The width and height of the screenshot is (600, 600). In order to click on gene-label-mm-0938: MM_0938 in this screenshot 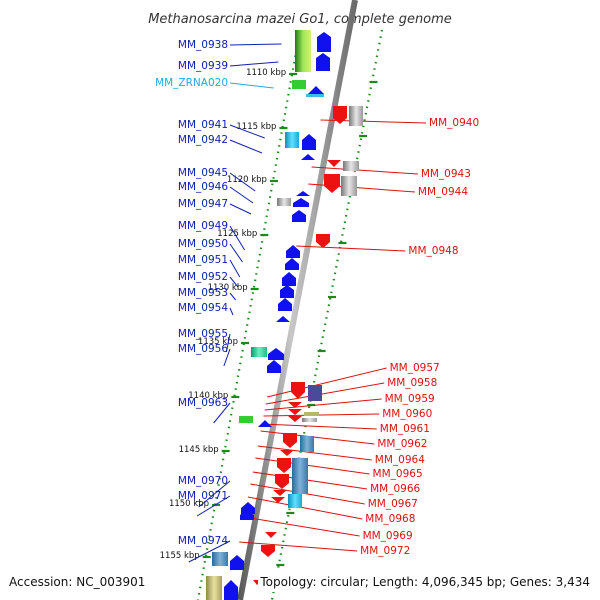, I will do `click(203, 45)`.